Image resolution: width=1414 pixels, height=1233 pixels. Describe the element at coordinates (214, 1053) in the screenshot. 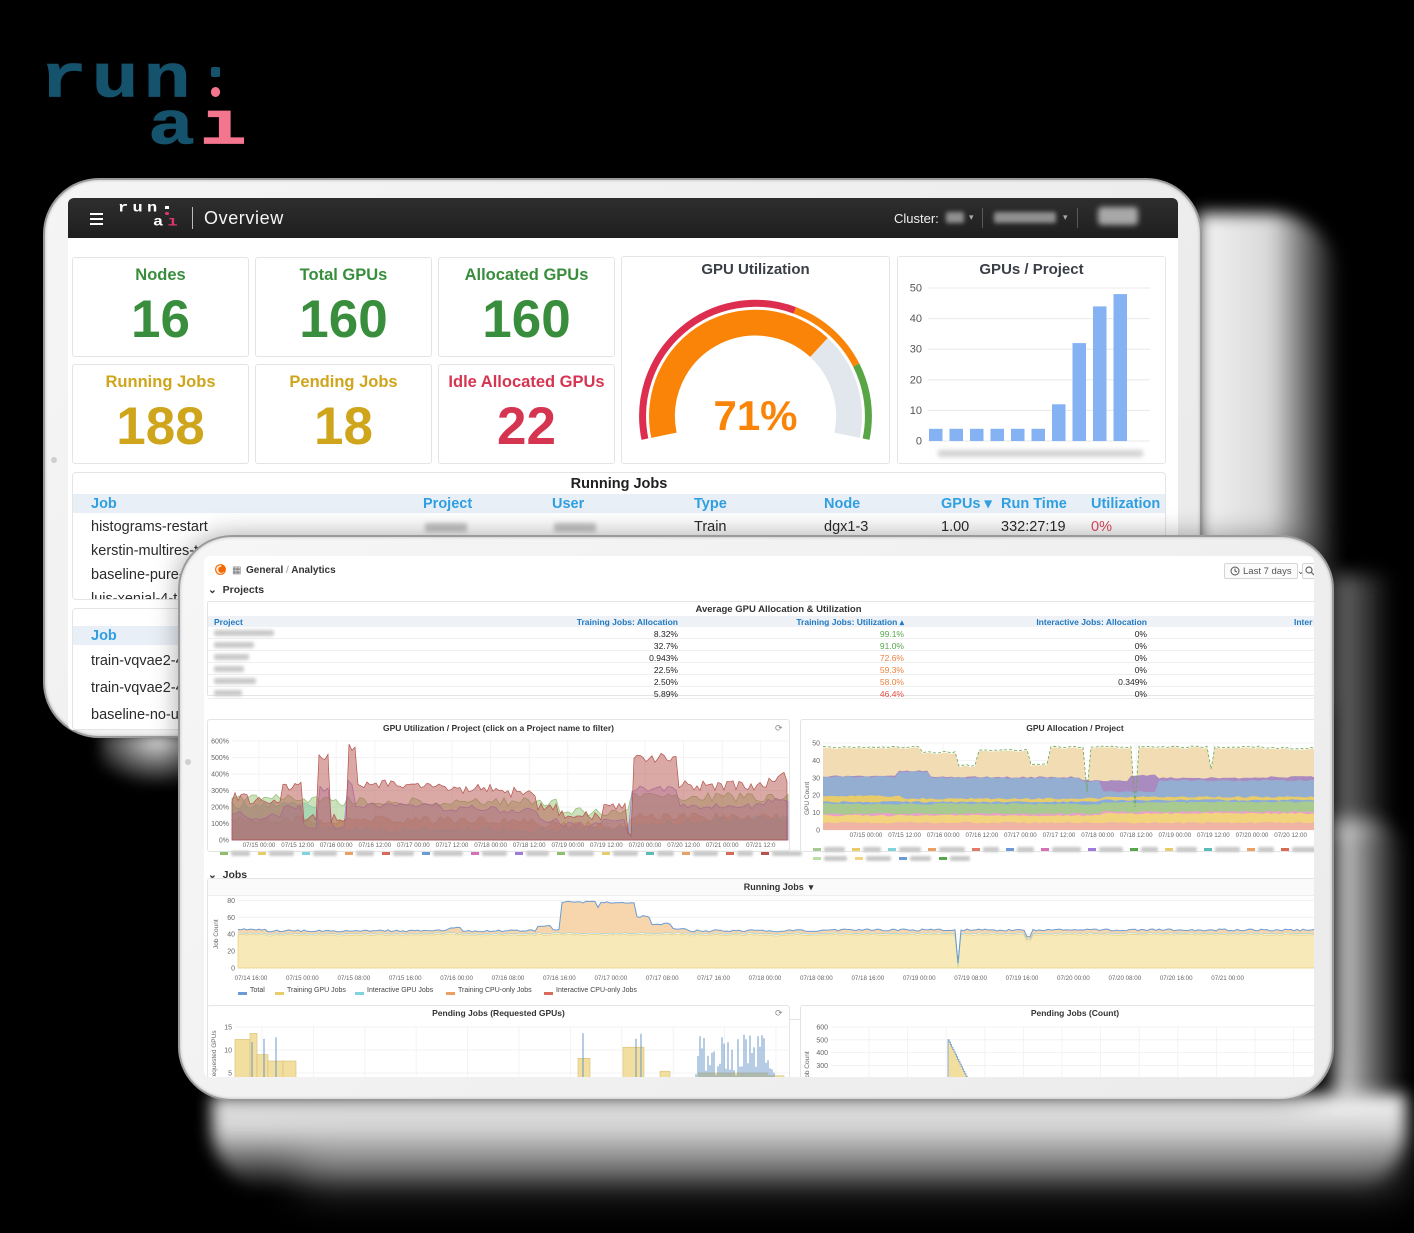

I see `svg-text: Requested GPUs` at that location.